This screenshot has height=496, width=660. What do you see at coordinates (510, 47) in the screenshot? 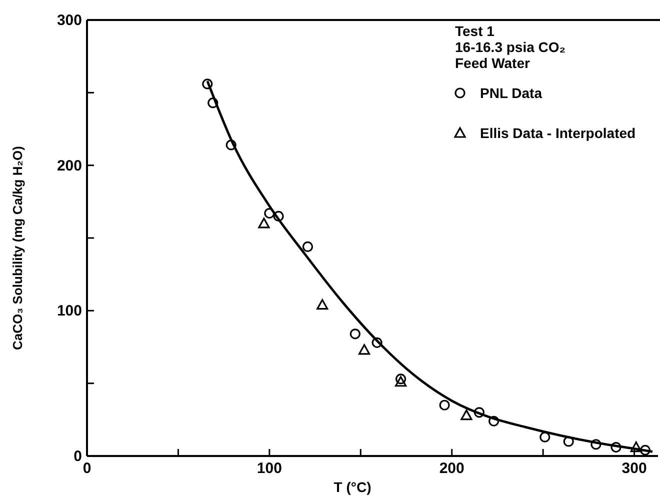
I see `legend-title: Test 1 16-16.3 psia CO₂ Feed Water` at bounding box center [510, 47].